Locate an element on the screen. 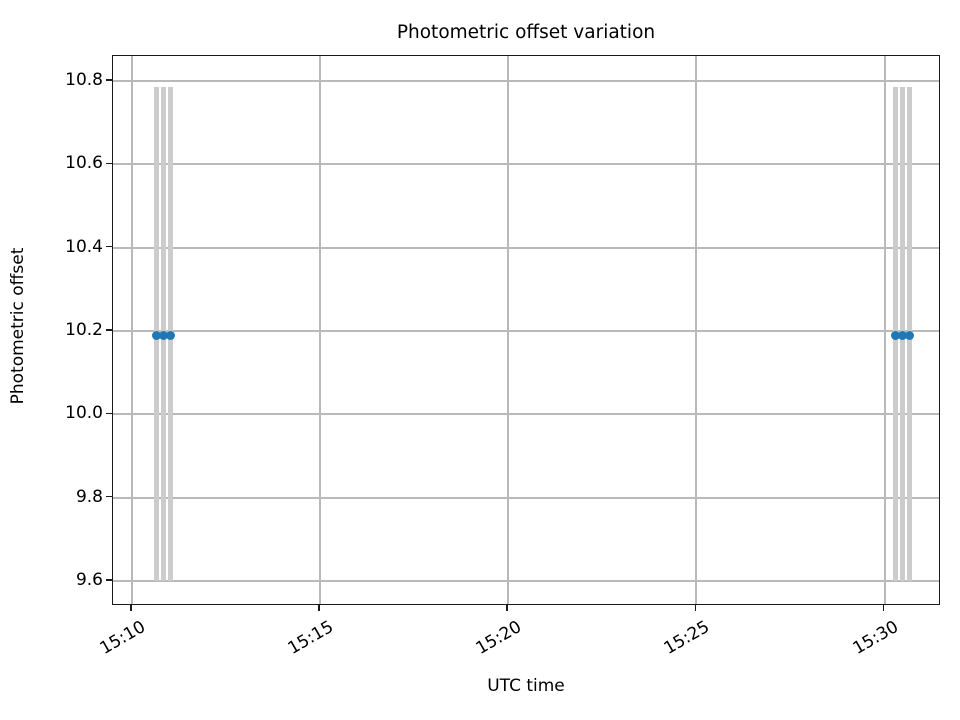 This screenshot has width=960, height=720. chart-title: Photometric offset variation is located at coordinates (526, 32).